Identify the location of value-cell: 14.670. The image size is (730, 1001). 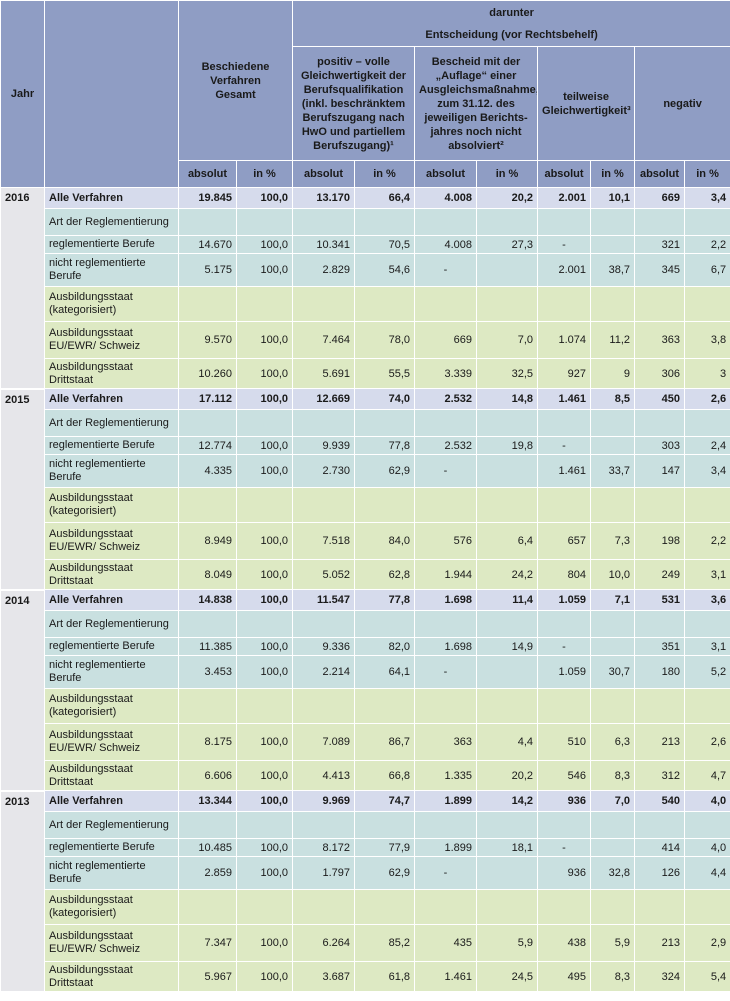
(207, 244).